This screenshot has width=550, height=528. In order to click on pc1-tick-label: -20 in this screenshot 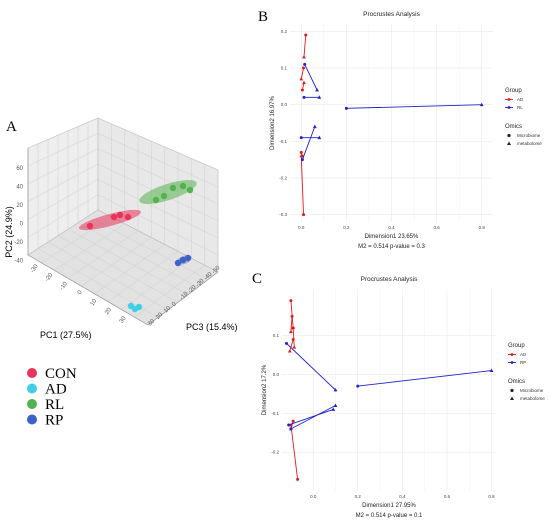, I will do `click(49, 277)`.